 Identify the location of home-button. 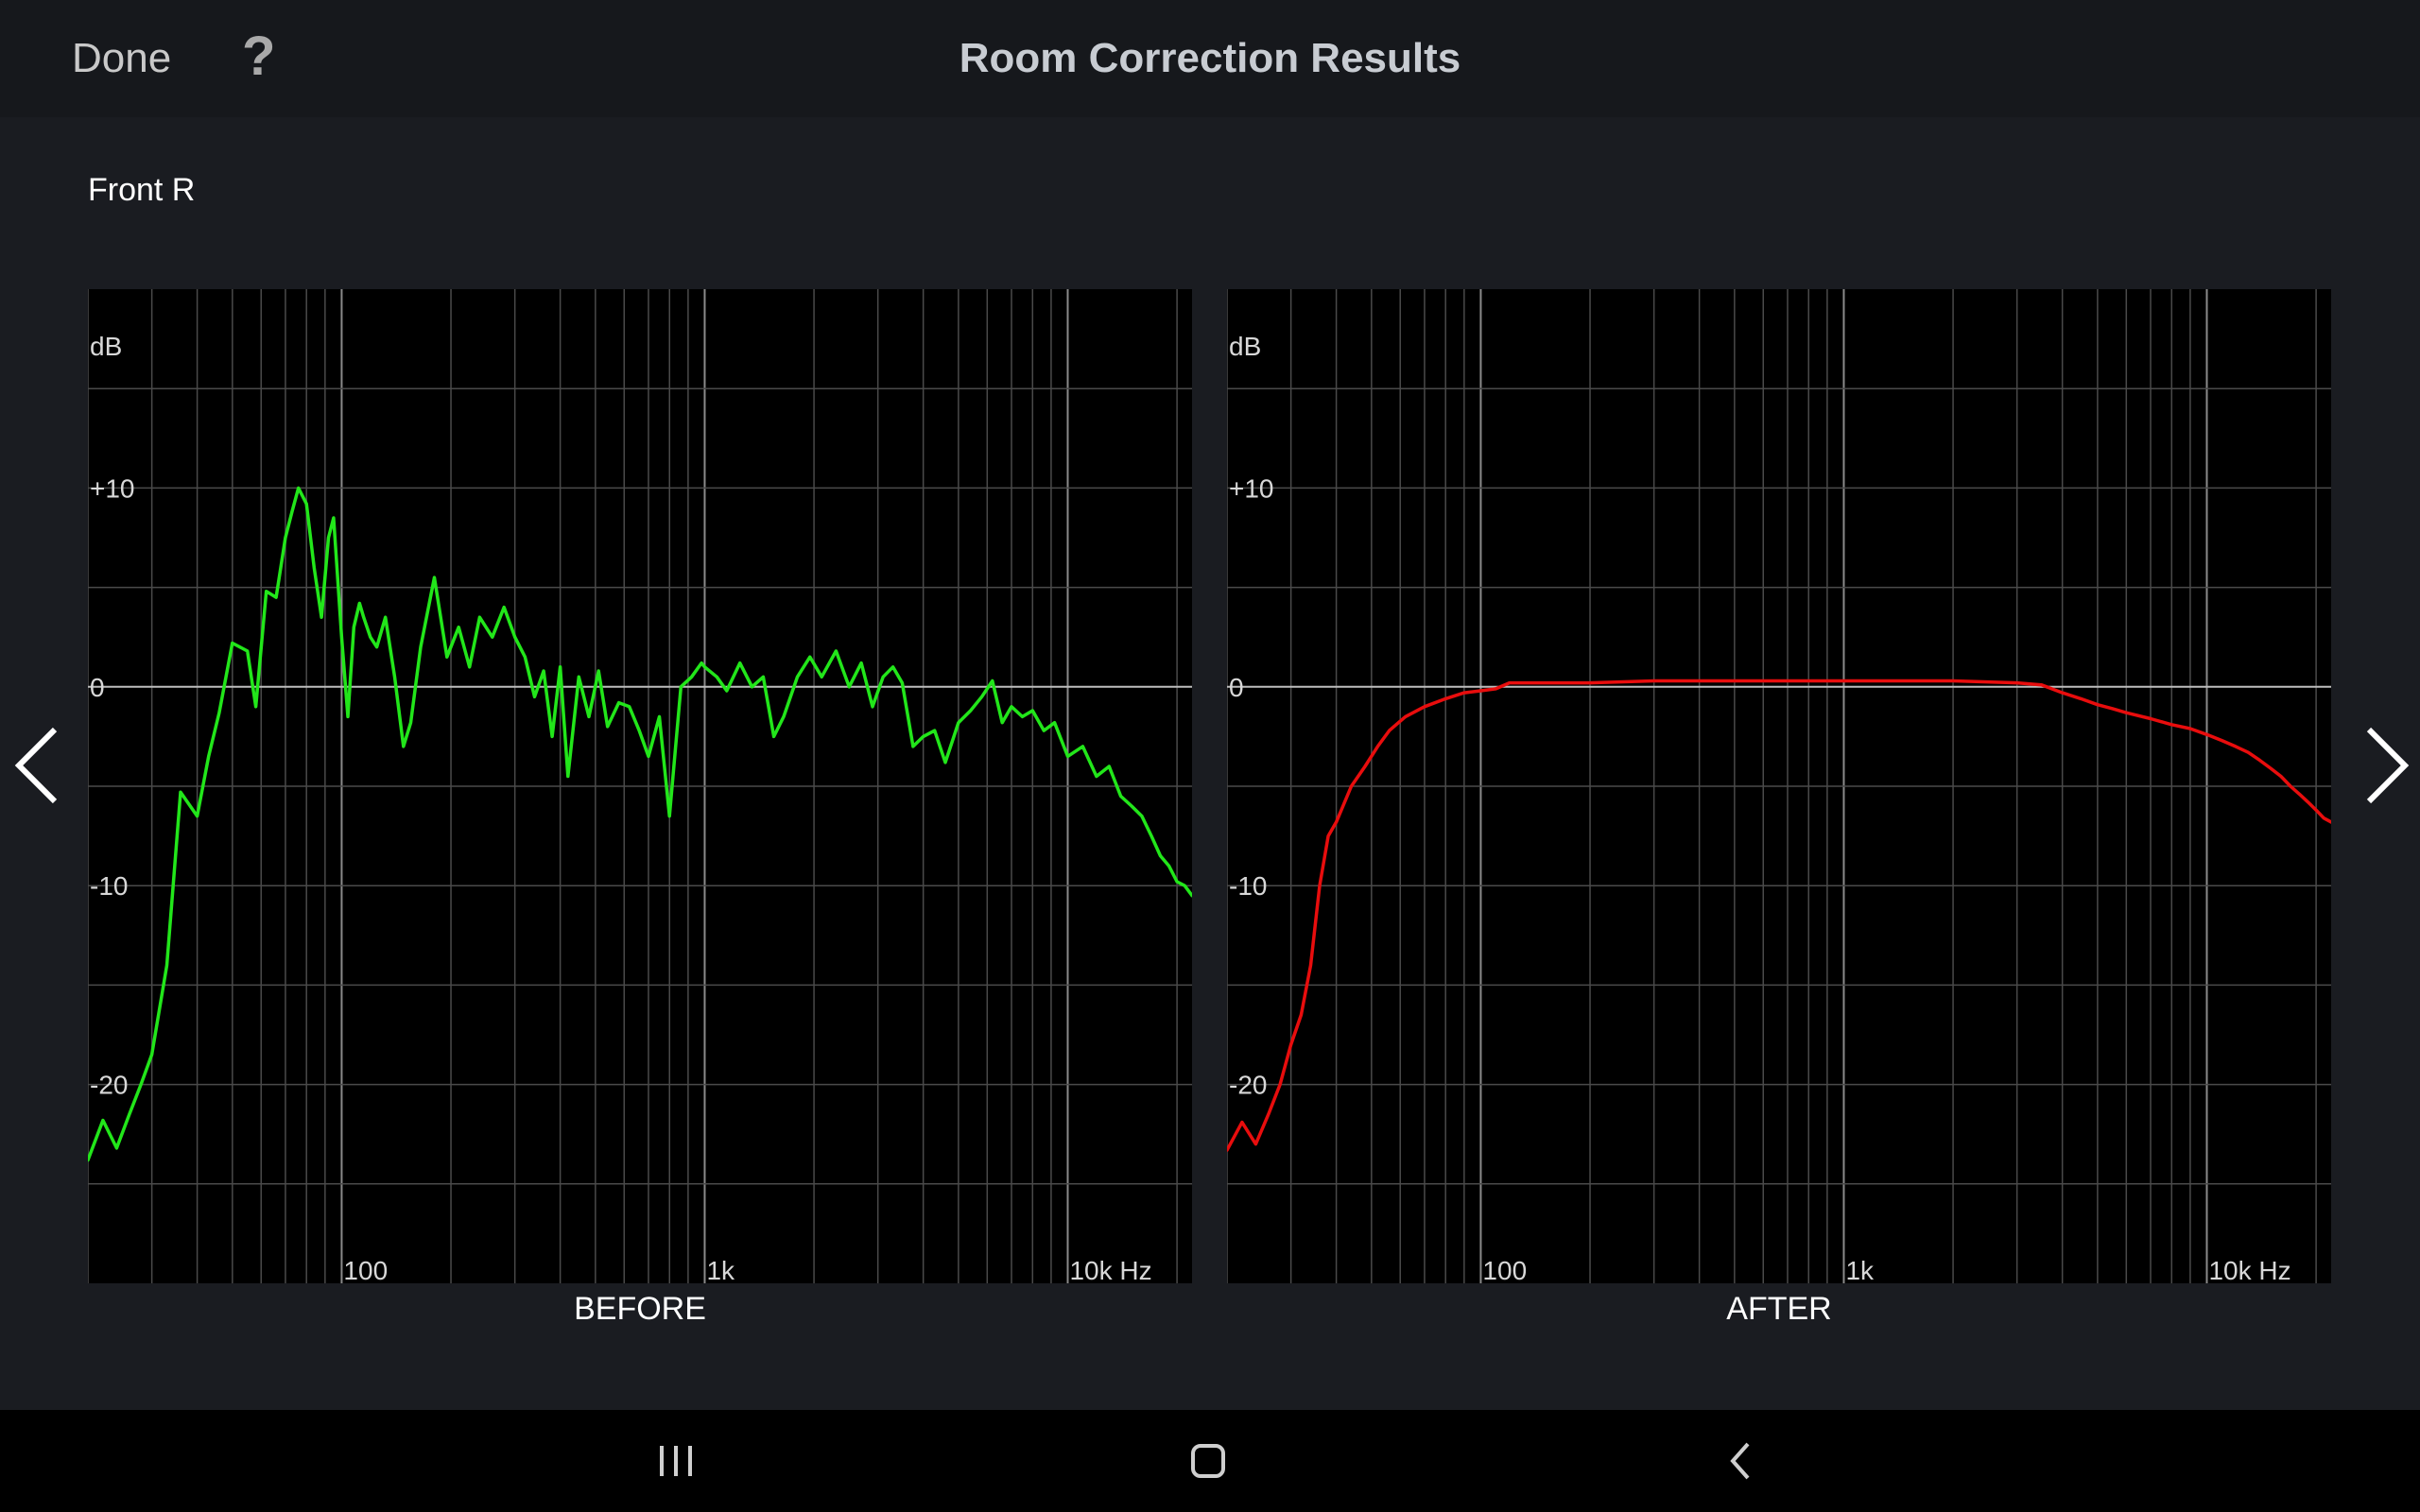
(1208, 1461).